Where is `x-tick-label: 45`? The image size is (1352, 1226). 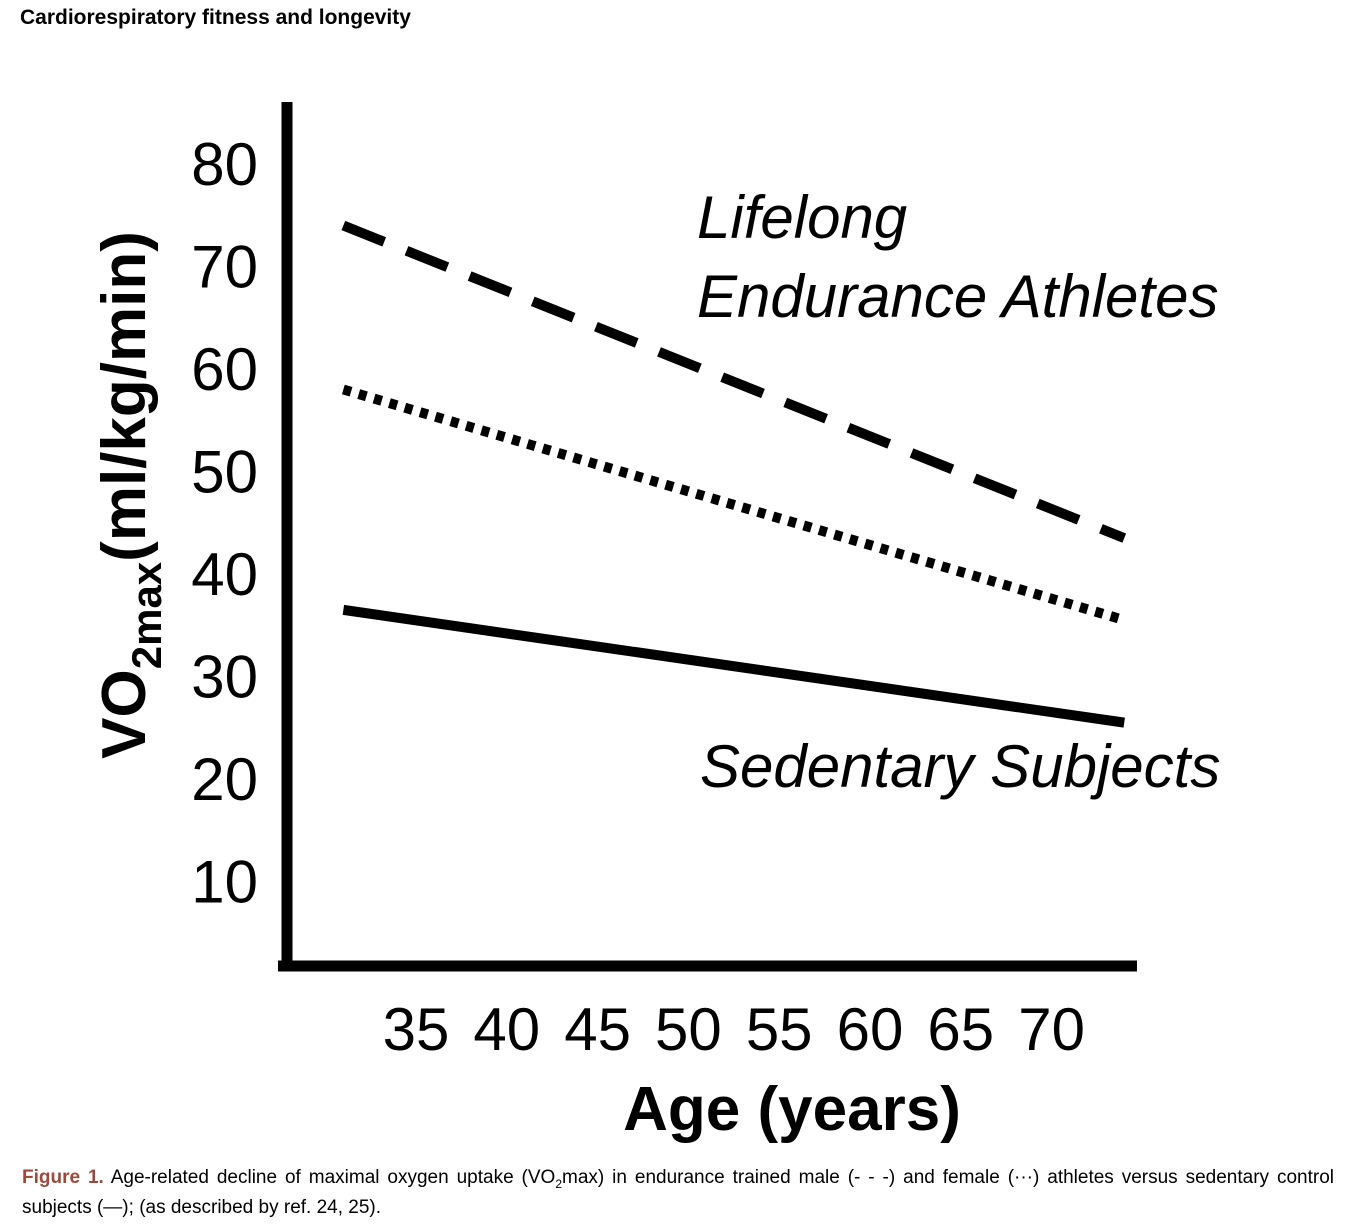 x-tick-label: 45 is located at coordinates (597, 1029).